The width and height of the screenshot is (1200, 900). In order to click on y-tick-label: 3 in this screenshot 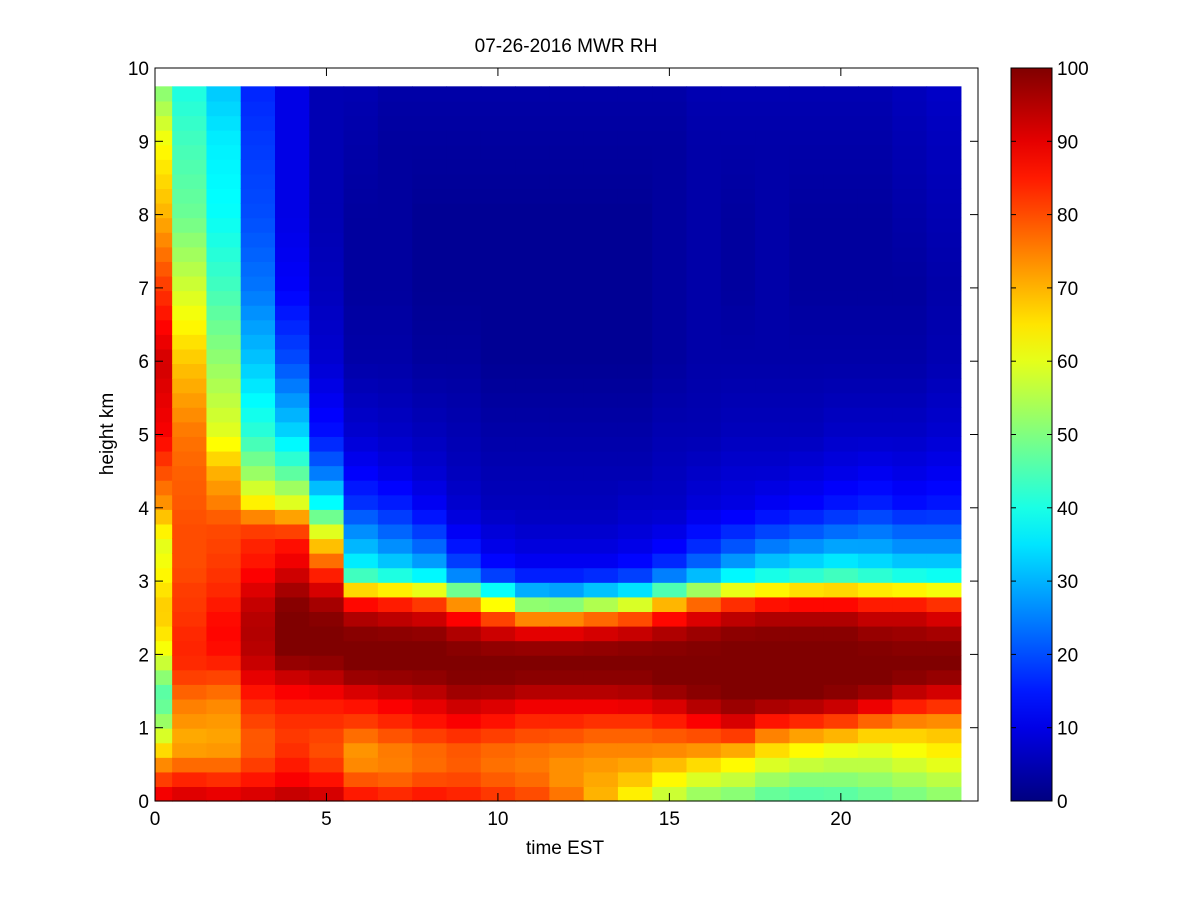, I will do `click(143, 582)`.